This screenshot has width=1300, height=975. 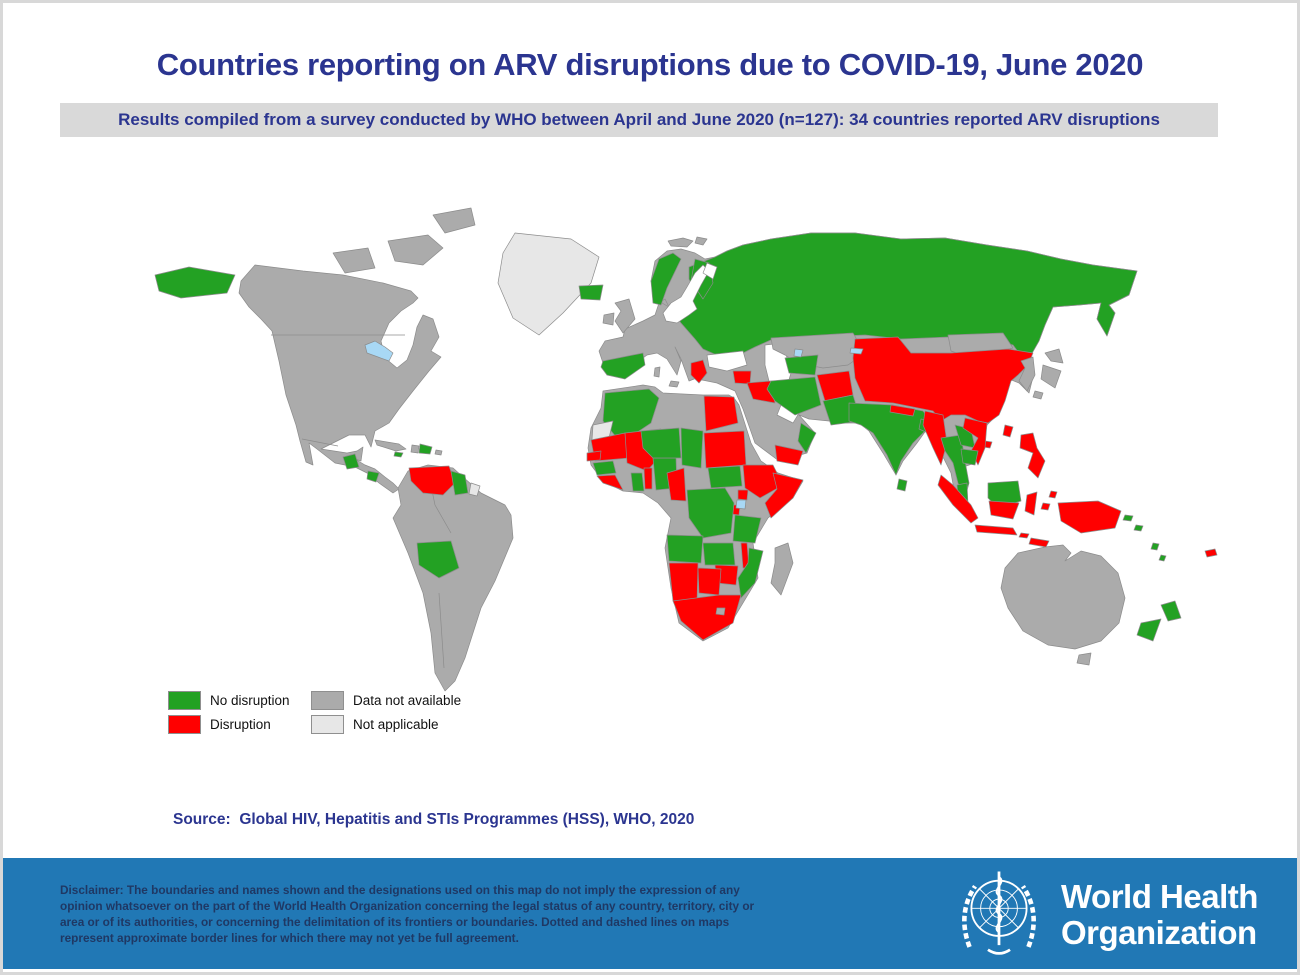 I want to click on legend-swatch-disruption, so click(x=184, y=724).